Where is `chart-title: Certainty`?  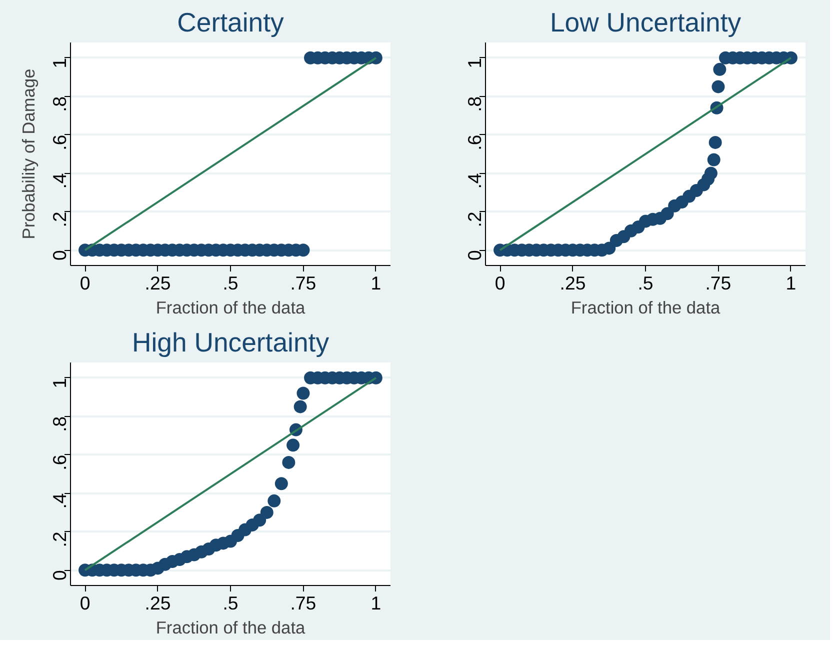
chart-title: Certainty is located at coordinates (231, 23).